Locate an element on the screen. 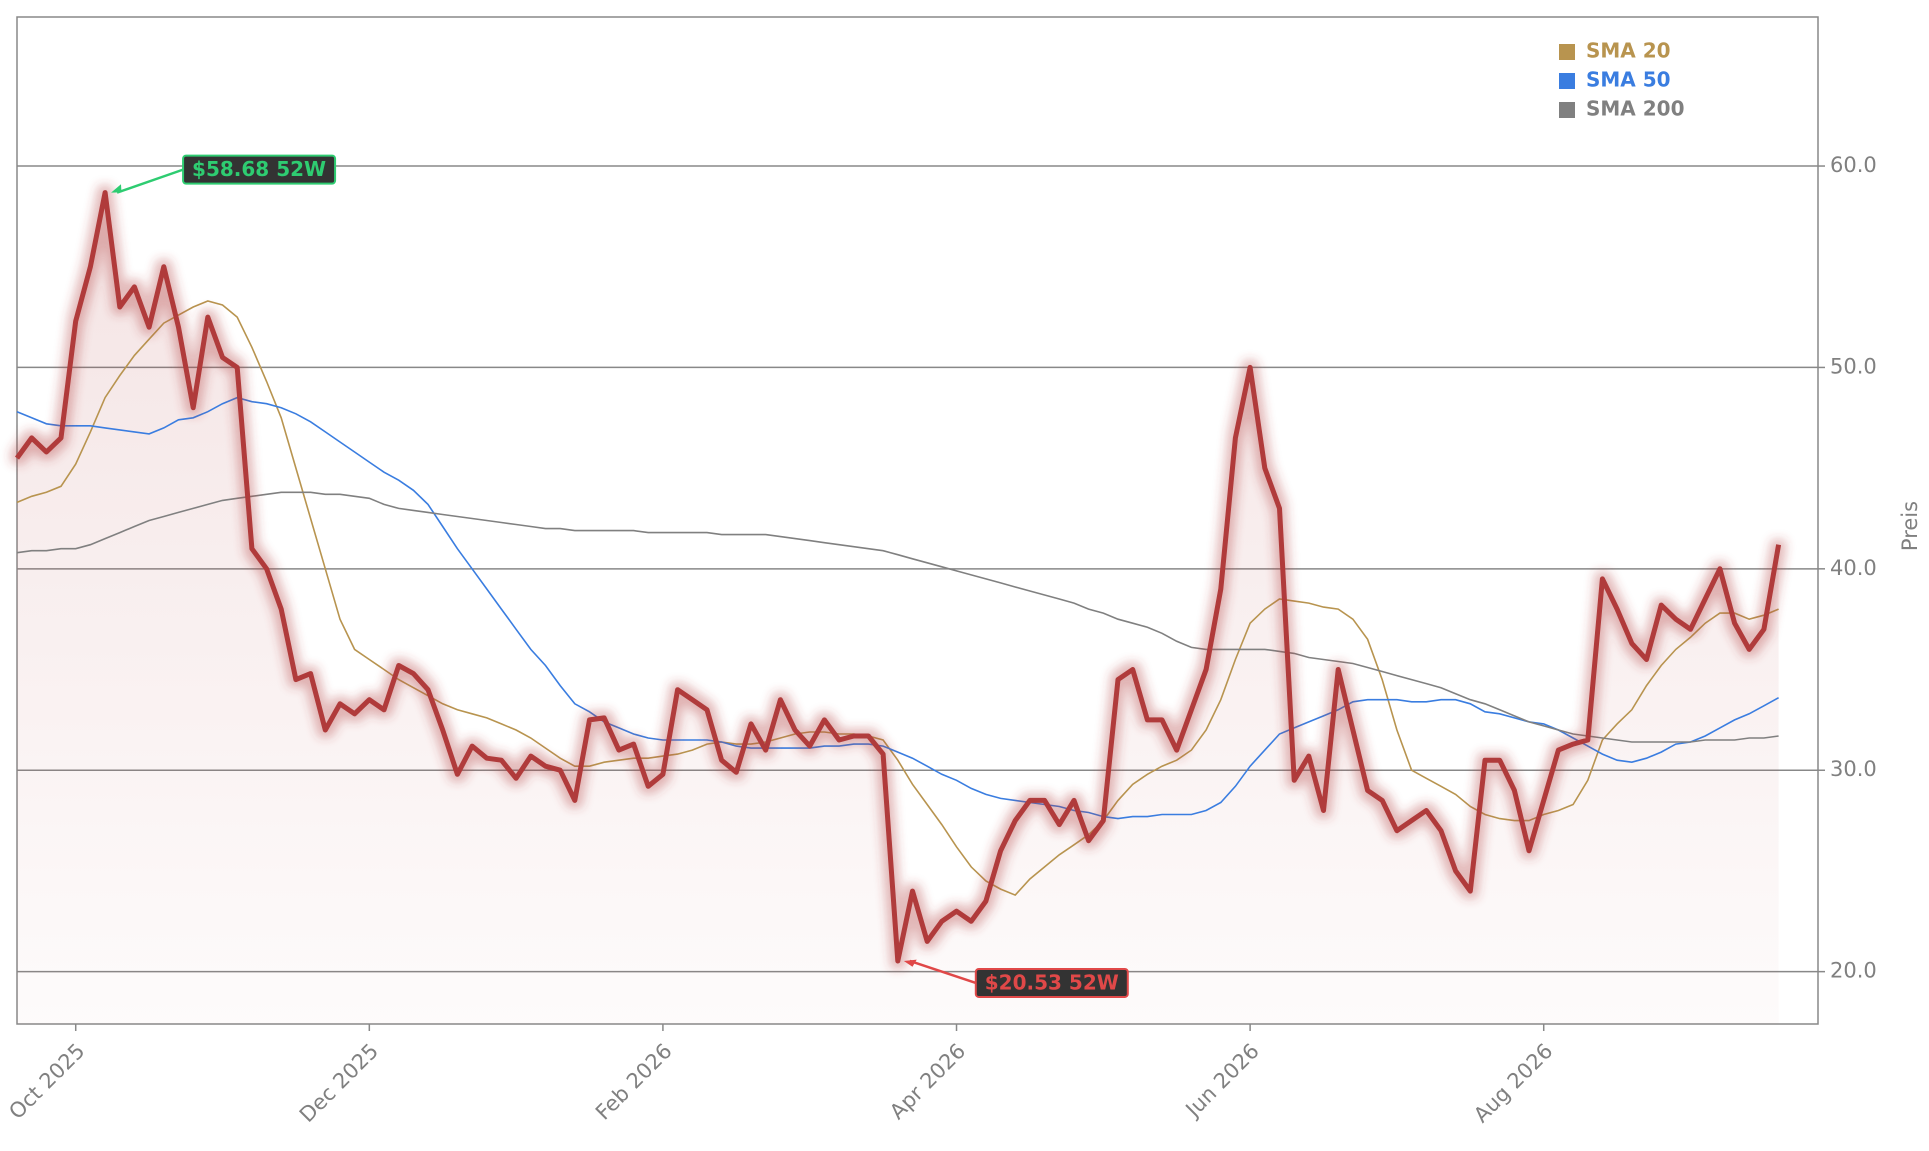 This screenshot has height=1151, width=1929. x-tick-label: Aug 2026 is located at coordinates (1513, 1083).